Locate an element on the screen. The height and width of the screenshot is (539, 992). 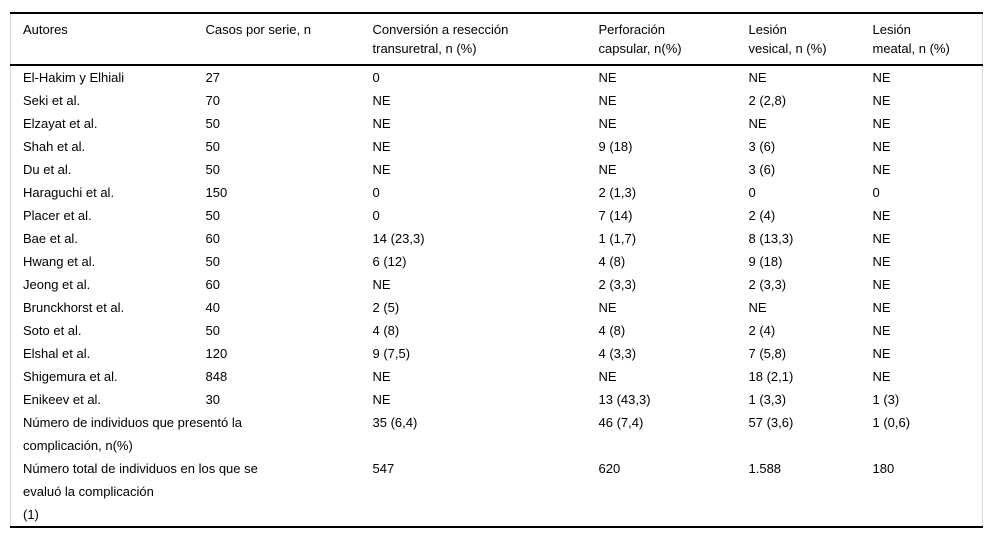
perforacion-cell: 4 (3,3) is located at coordinates (617, 353).